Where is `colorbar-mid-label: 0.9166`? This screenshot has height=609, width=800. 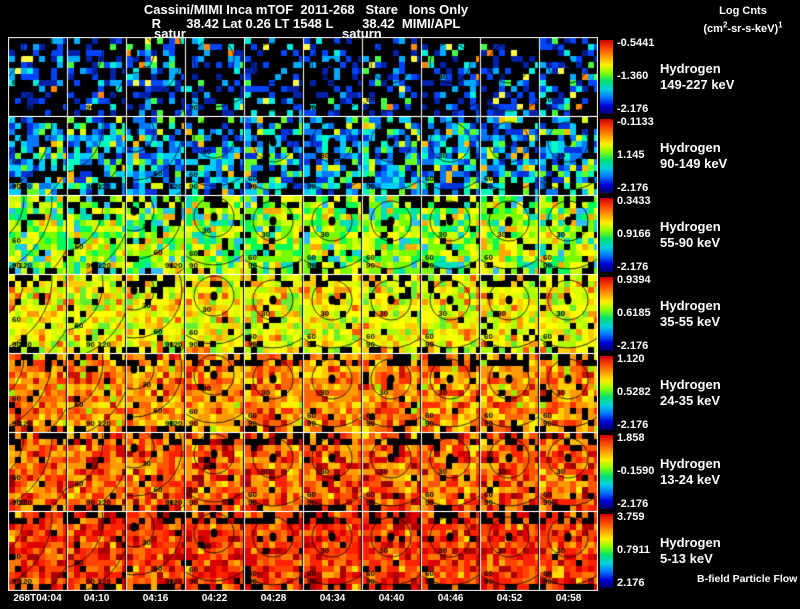
colorbar-mid-label: 0.9166 is located at coordinates (634, 234).